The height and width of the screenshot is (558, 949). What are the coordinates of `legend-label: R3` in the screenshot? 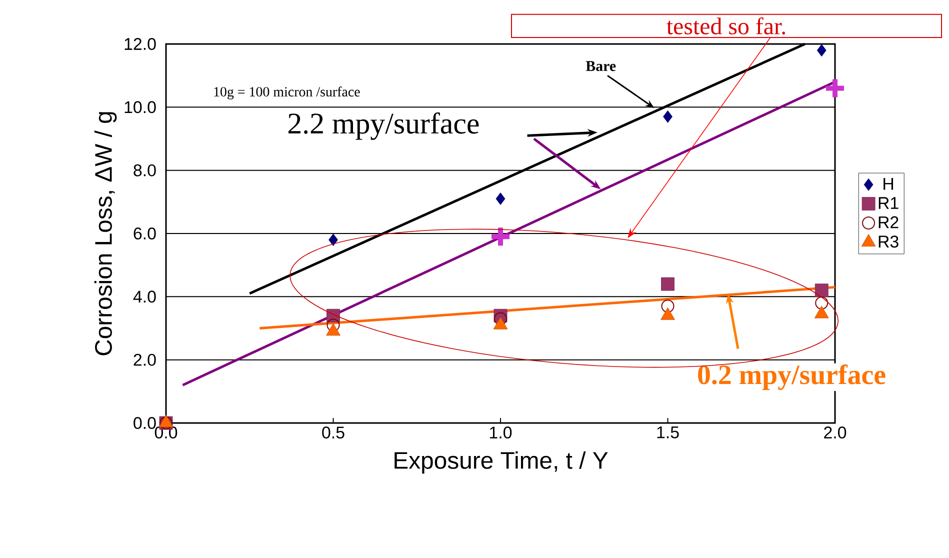 It's located at (888, 242).